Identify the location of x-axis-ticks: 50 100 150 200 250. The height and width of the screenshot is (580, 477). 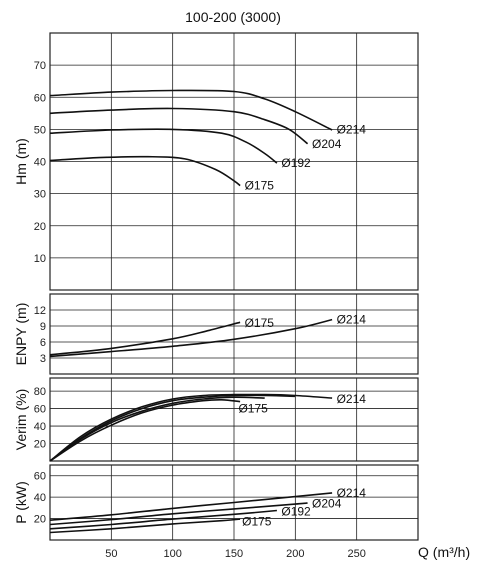
(235, 554).